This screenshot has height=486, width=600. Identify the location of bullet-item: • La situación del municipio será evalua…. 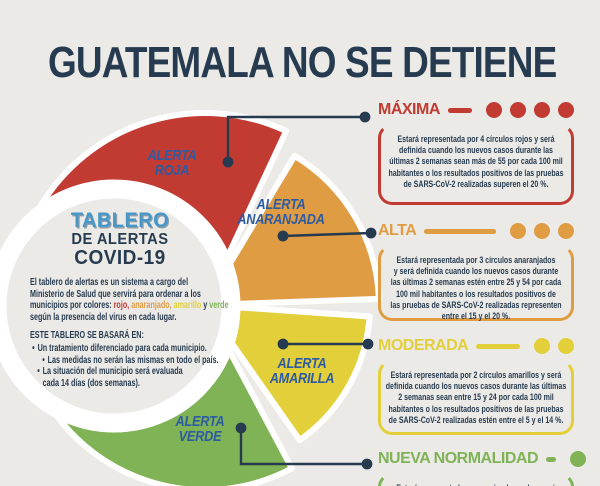
(110, 377).